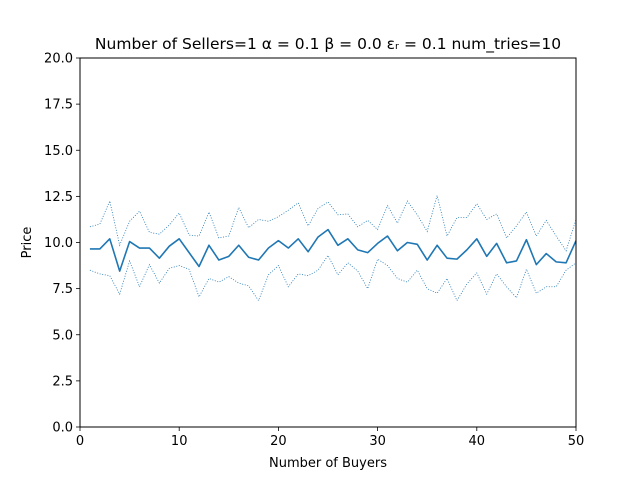  I want to click on x-axis-label: Number of Buyers, so click(328, 463).